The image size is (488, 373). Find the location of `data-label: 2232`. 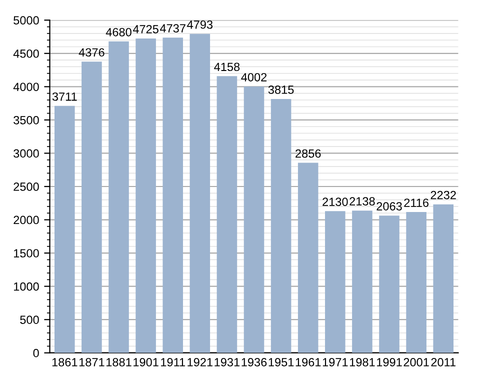

data-label: 2232 is located at coordinates (443, 195).